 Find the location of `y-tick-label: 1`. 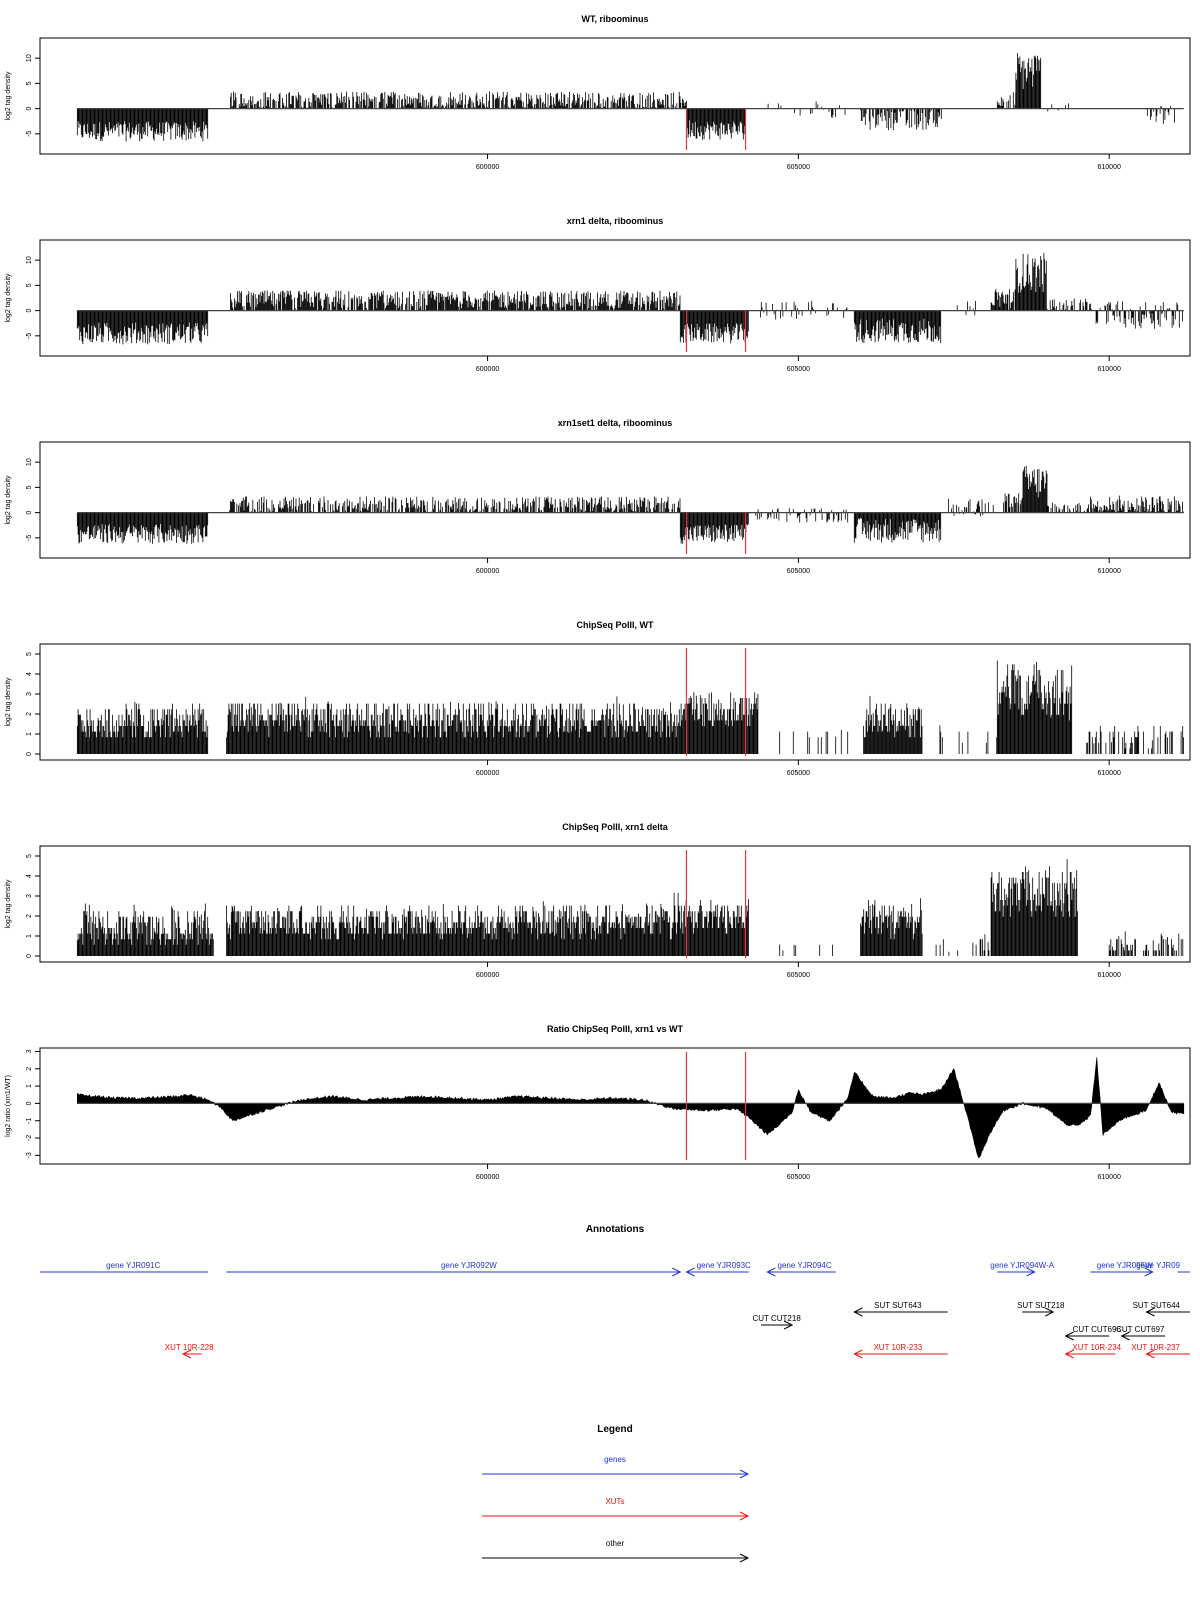

y-tick-label: 1 is located at coordinates (29, 734).